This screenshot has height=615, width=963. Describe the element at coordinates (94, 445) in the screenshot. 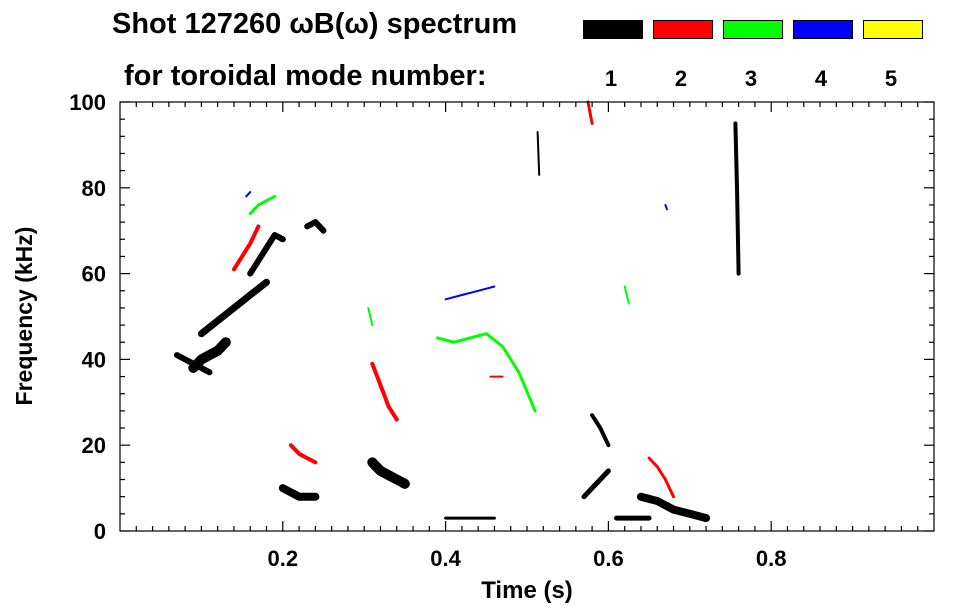

I see `y-tick-label: 20` at that location.